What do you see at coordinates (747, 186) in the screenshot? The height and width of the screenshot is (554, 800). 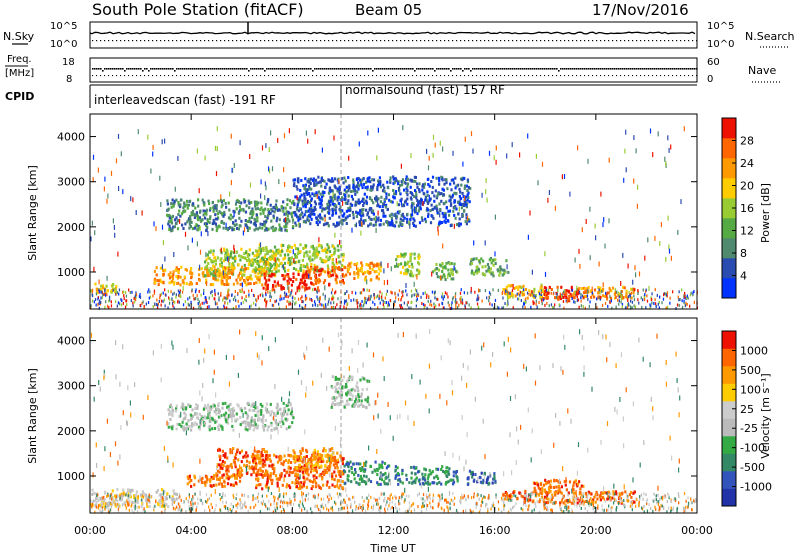 I see `power-colorbar-tick-label: 20` at bounding box center [747, 186].